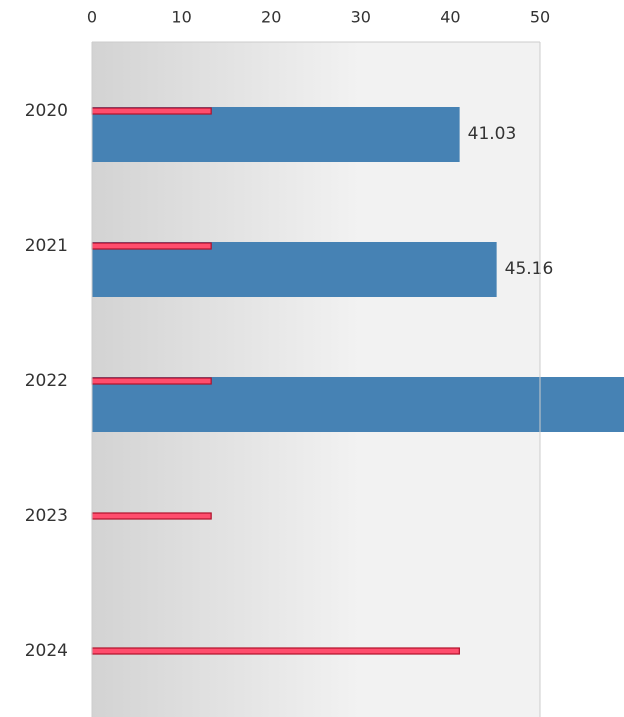  I want to click on x-tick-label: 20, so click(271, 17).